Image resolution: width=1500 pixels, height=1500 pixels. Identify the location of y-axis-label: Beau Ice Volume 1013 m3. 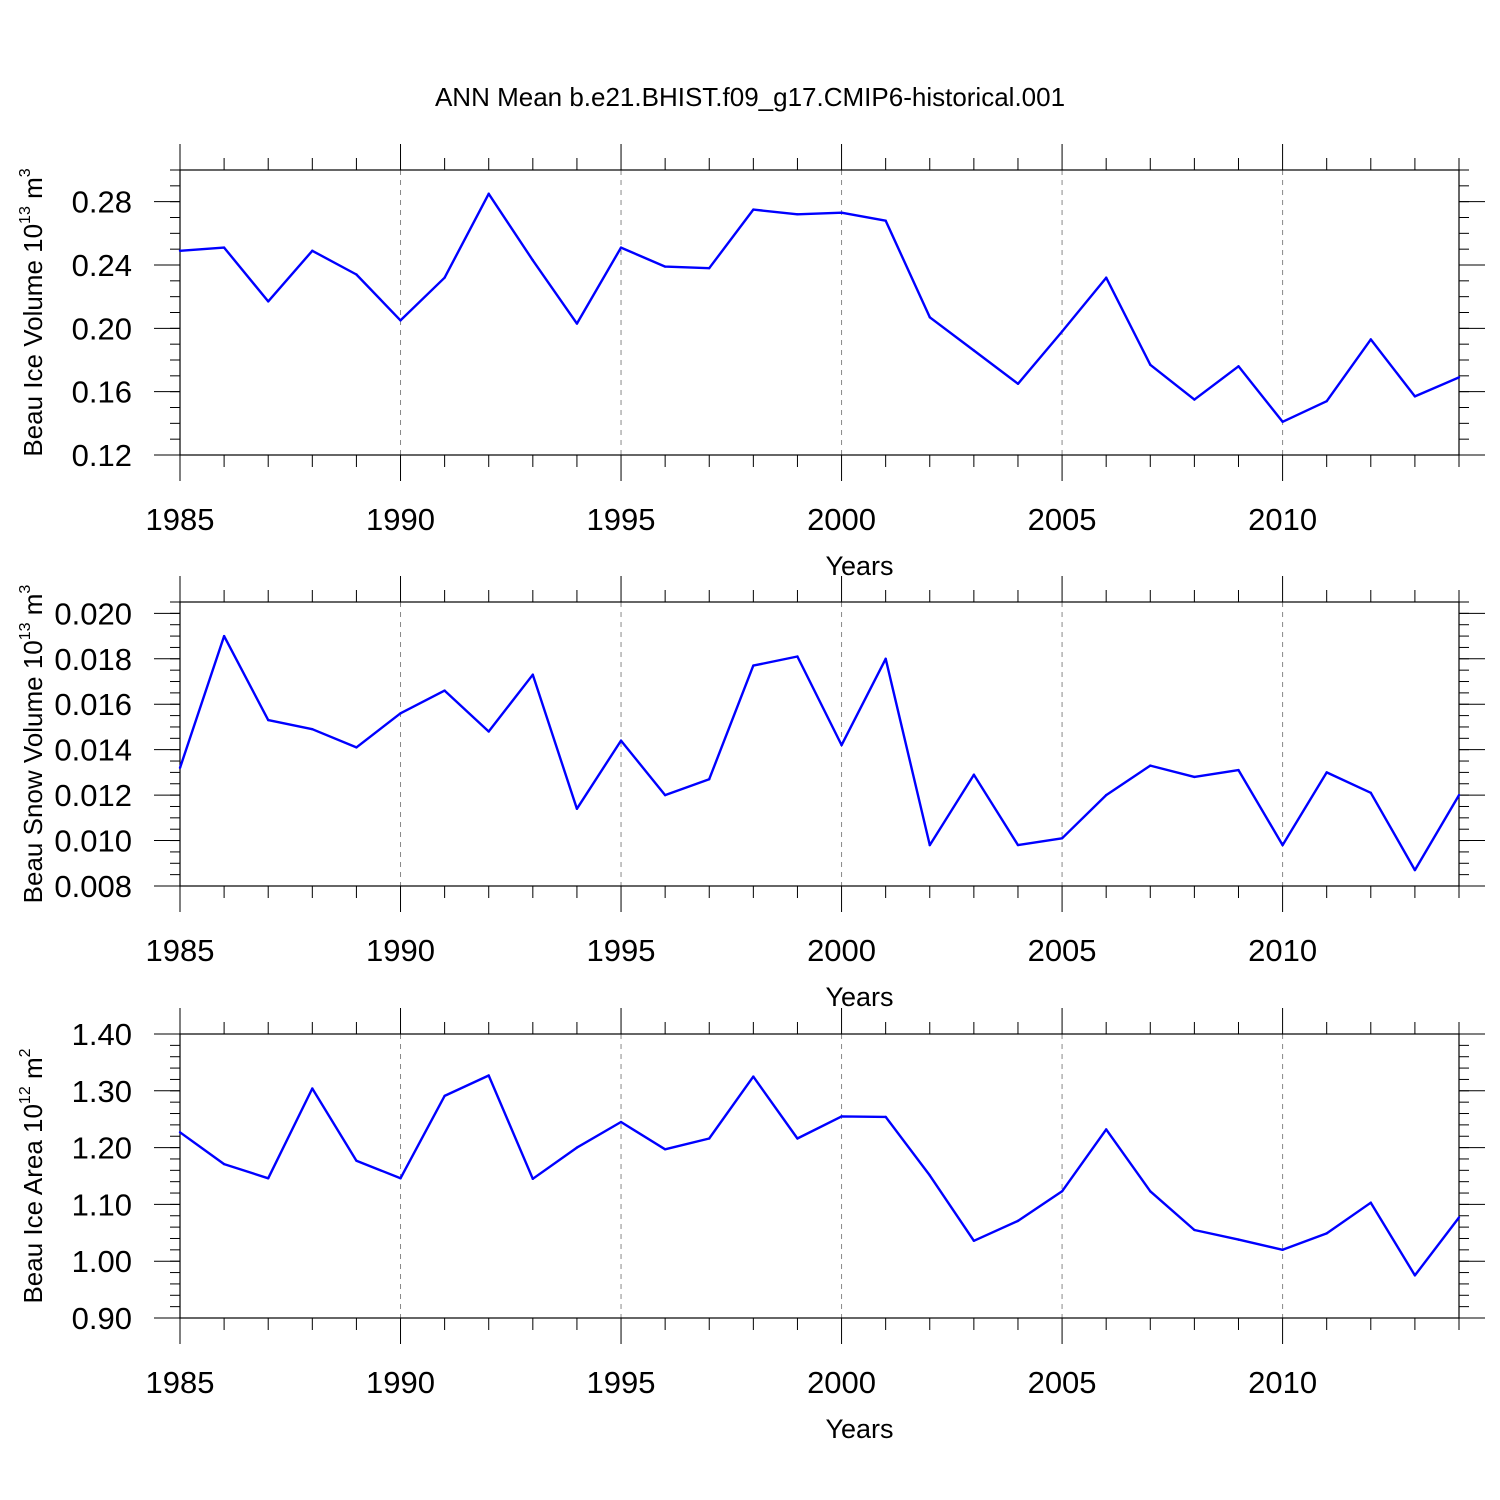
(32, 312).